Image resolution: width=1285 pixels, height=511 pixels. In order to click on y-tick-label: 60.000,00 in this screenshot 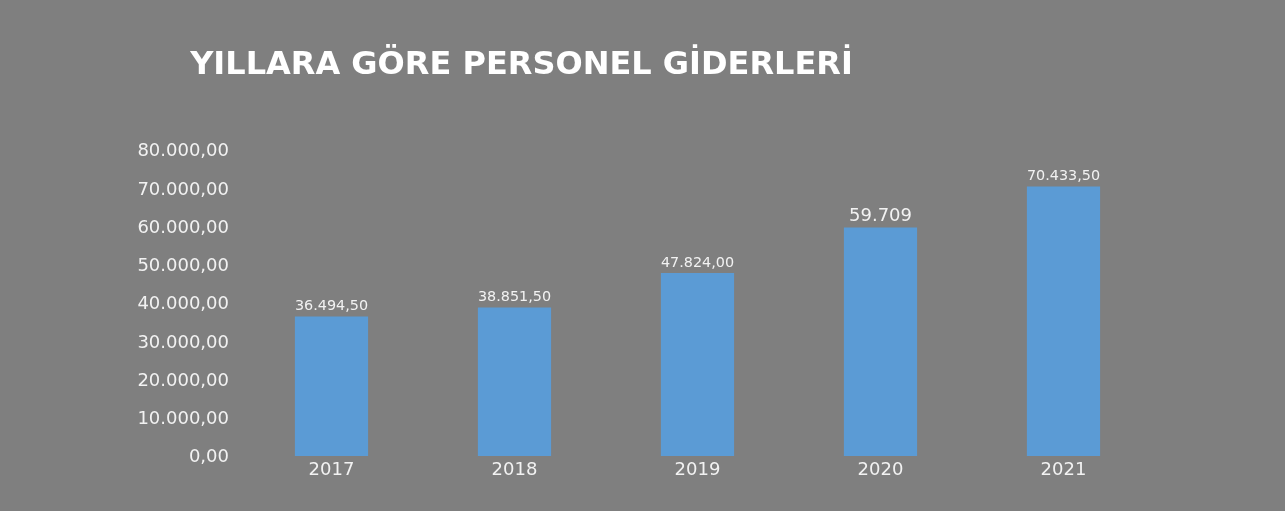, I will do `click(183, 226)`.